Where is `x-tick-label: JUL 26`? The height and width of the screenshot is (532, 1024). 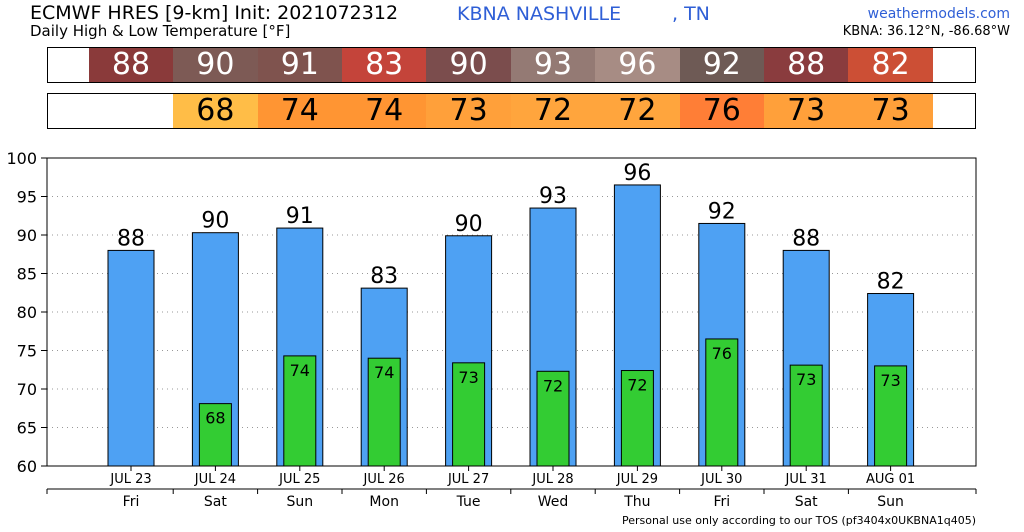
x-tick-label: JUL 26 is located at coordinates (384, 479).